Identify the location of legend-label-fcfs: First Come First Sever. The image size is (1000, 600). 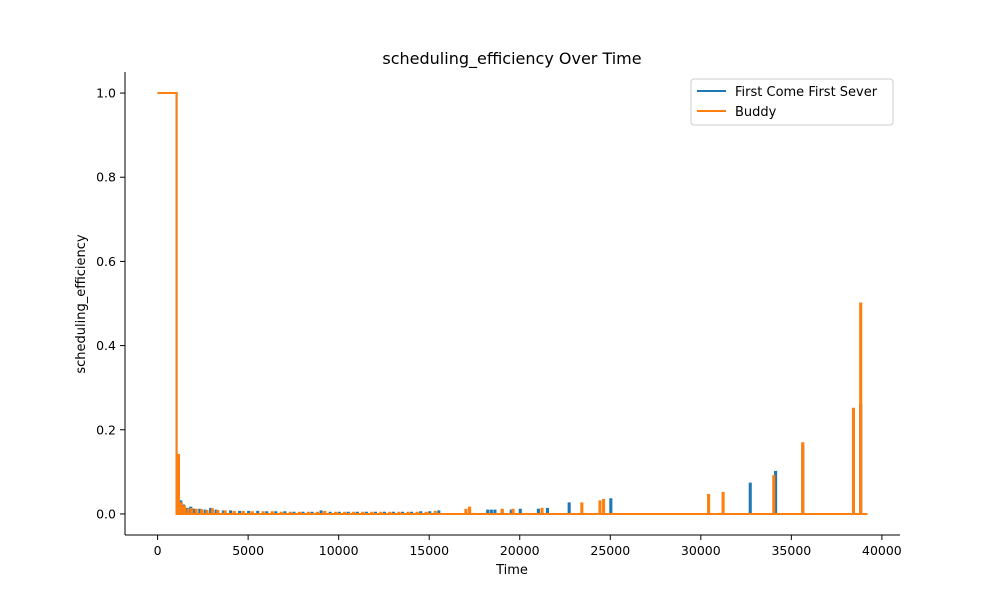
(806, 92).